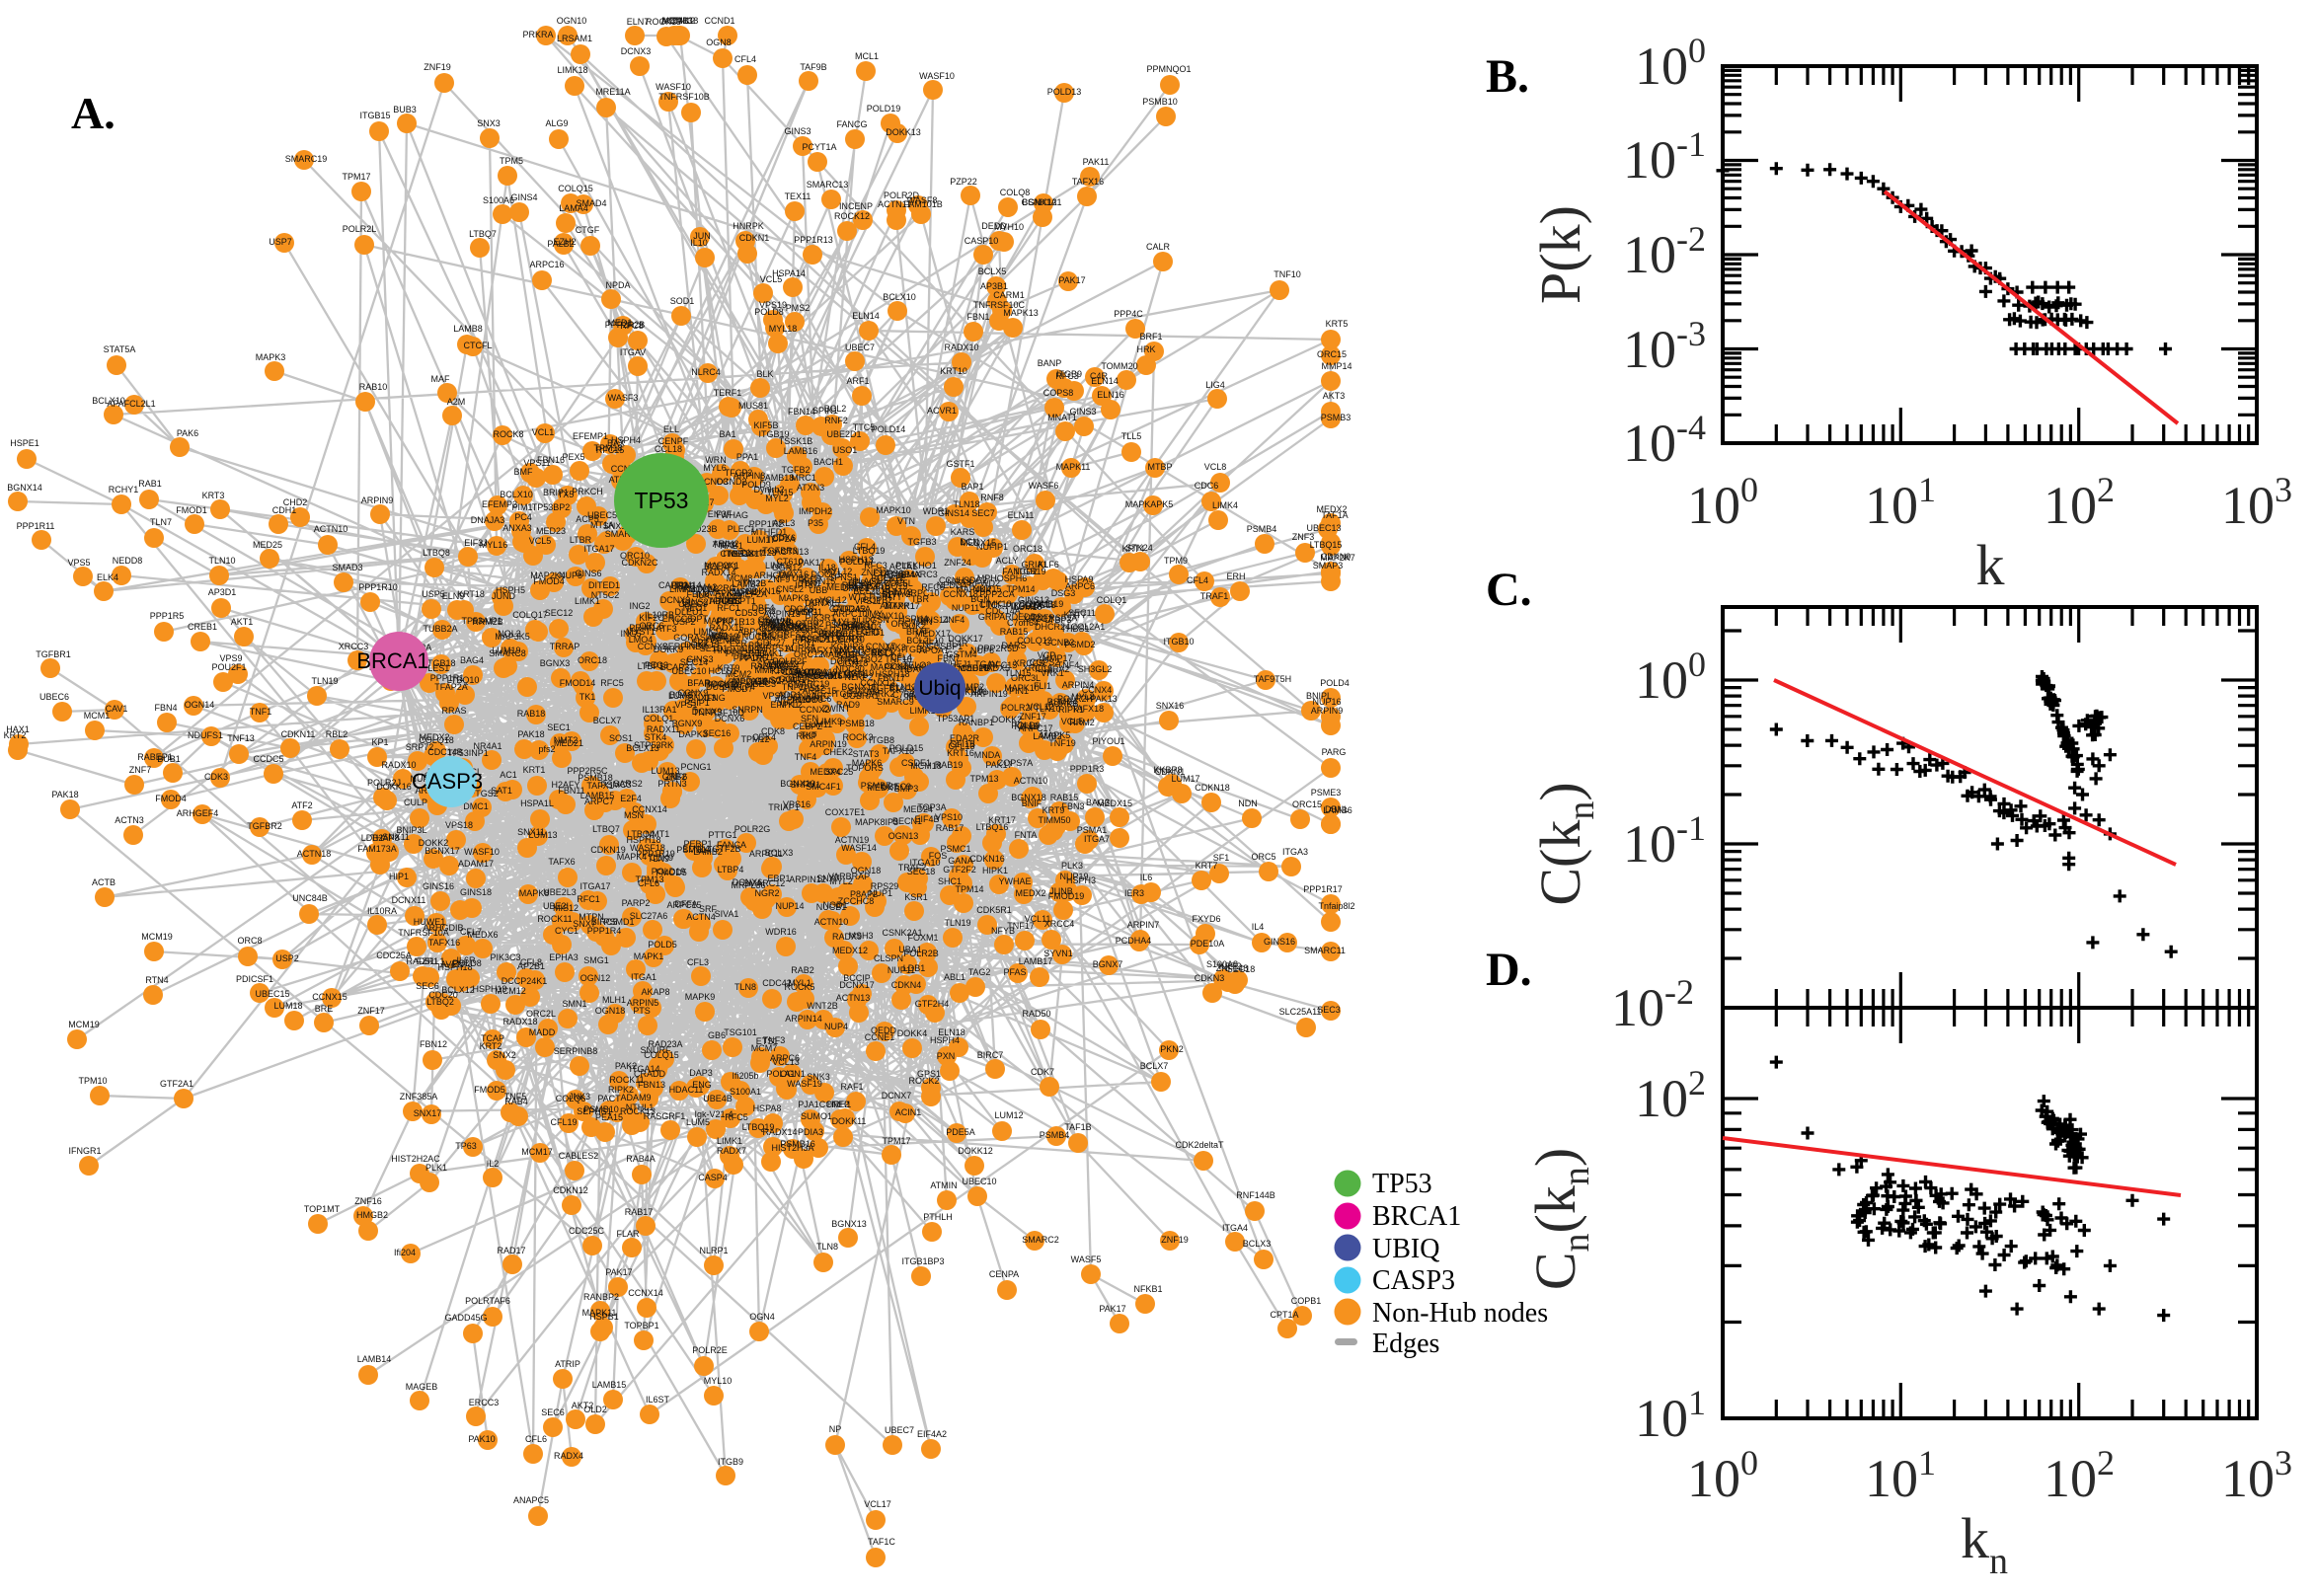  Describe the element at coordinates (1154, 1066) in the screenshot. I see `svg-text: BCLX7` at that location.